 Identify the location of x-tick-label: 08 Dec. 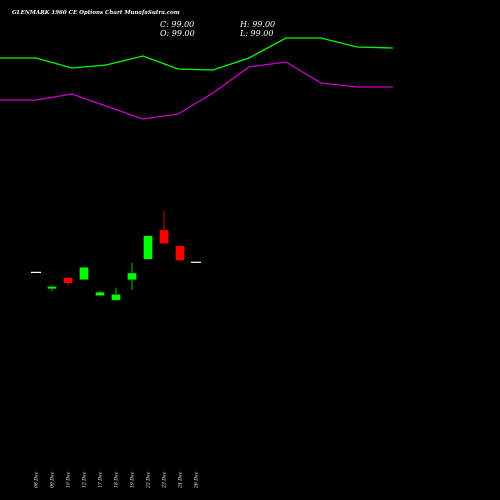
(37, 479).